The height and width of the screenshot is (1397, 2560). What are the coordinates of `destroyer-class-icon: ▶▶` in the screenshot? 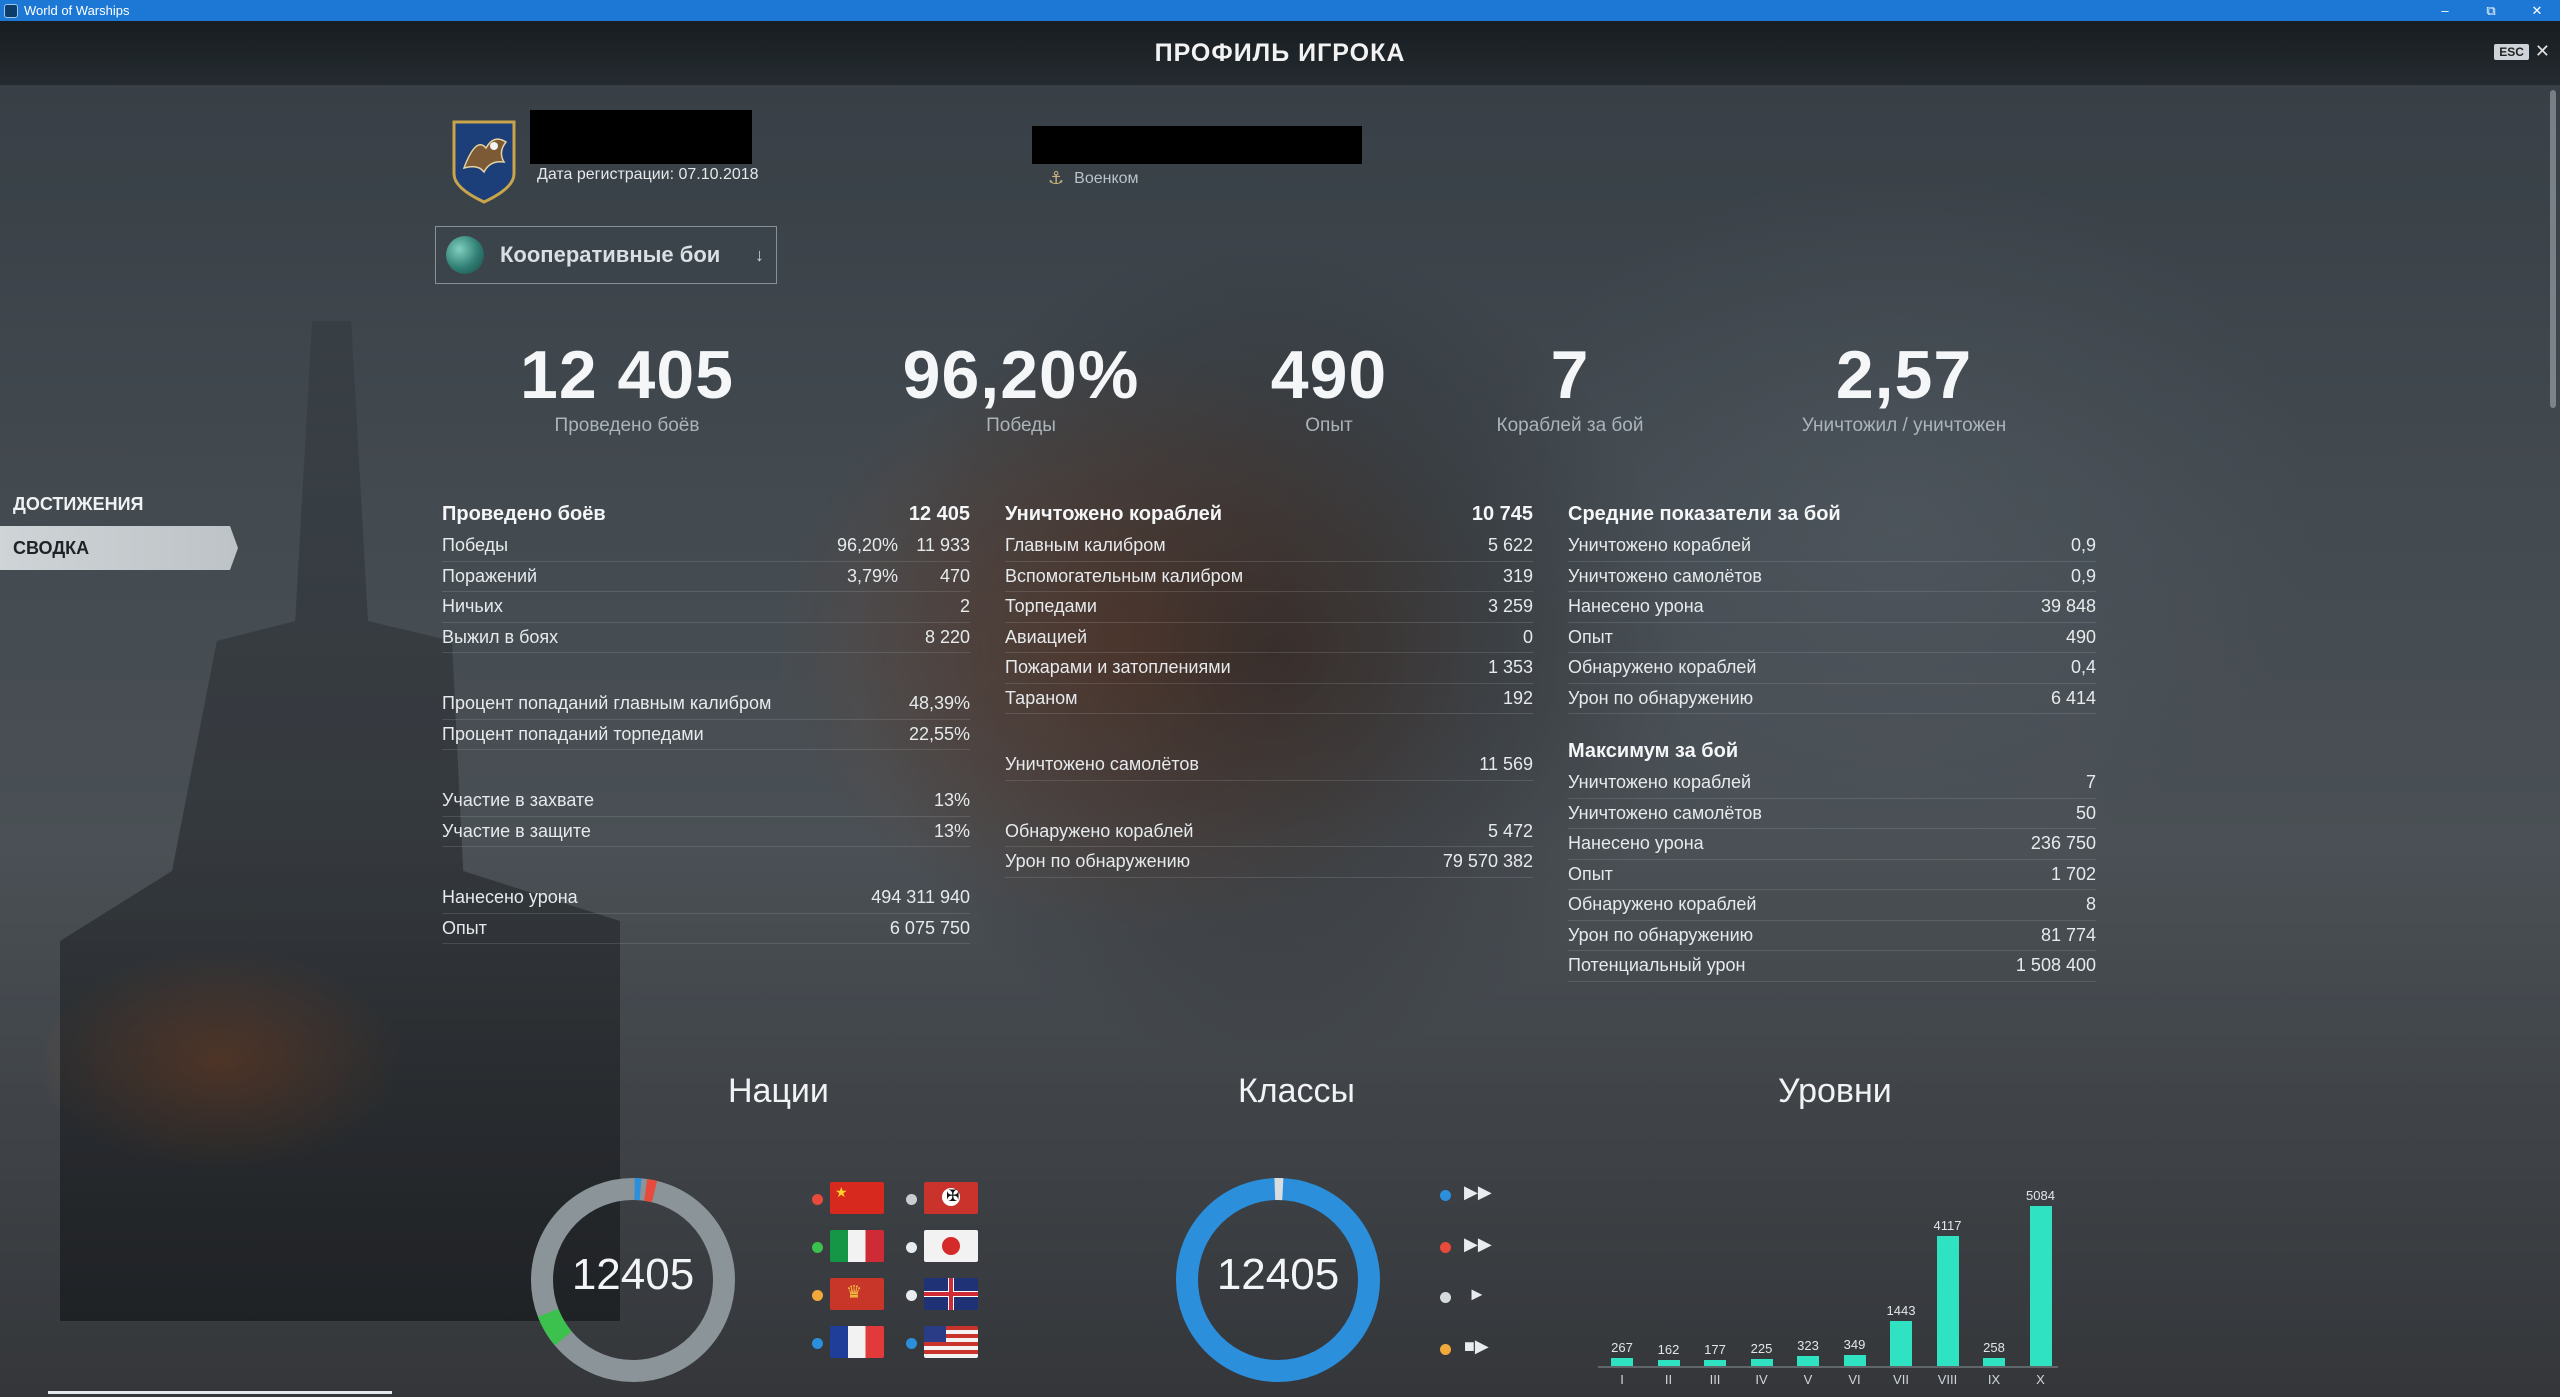 It's located at (1478, 1192).